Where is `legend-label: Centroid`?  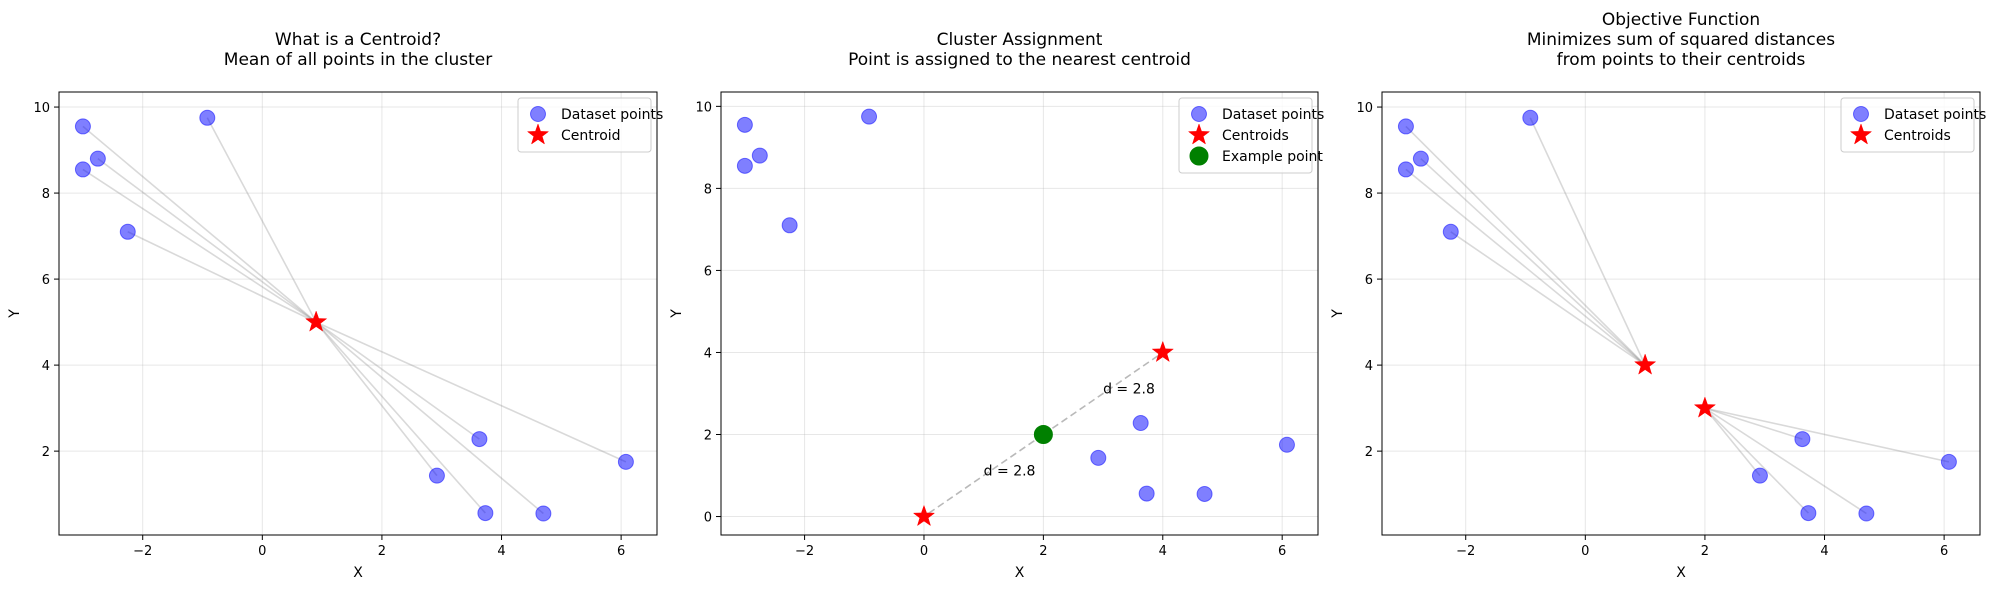 legend-label: Centroid is located at coordinates (591, 136).